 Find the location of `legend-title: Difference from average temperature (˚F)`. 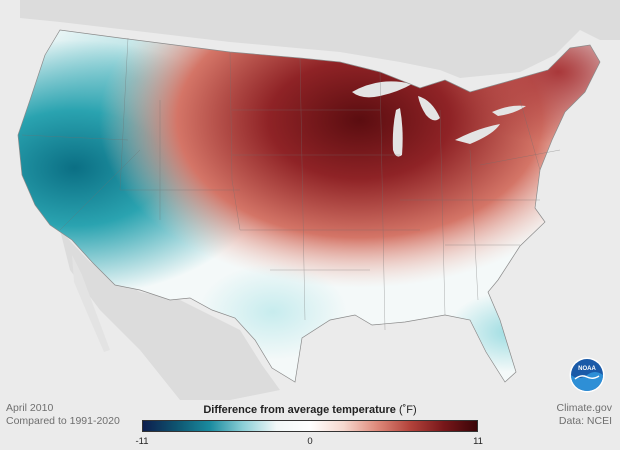

legend-title: Difference from average temperature (˚F) is located at coordinates (310, 410).